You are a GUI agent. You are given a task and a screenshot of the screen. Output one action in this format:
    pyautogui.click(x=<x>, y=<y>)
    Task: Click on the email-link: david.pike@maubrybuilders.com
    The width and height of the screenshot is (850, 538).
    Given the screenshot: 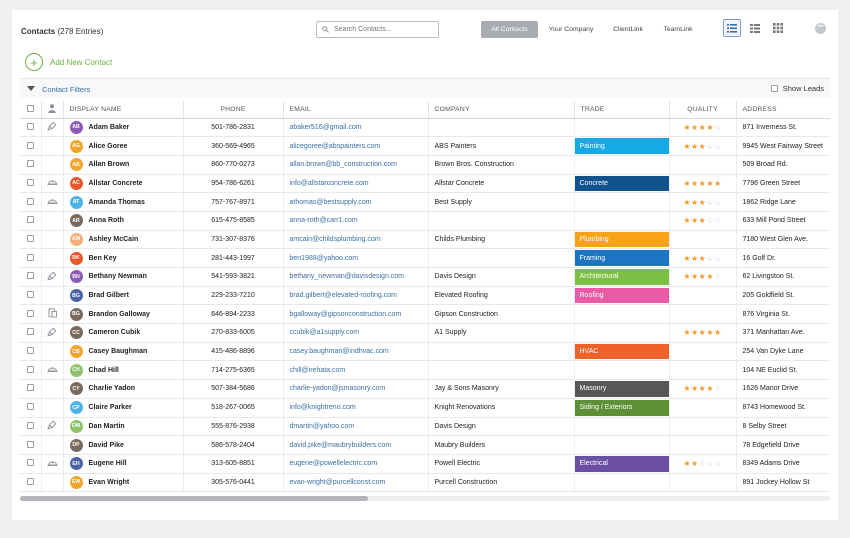 What is the action you would take?
    pyautogui.click(x=340, y=445)
    